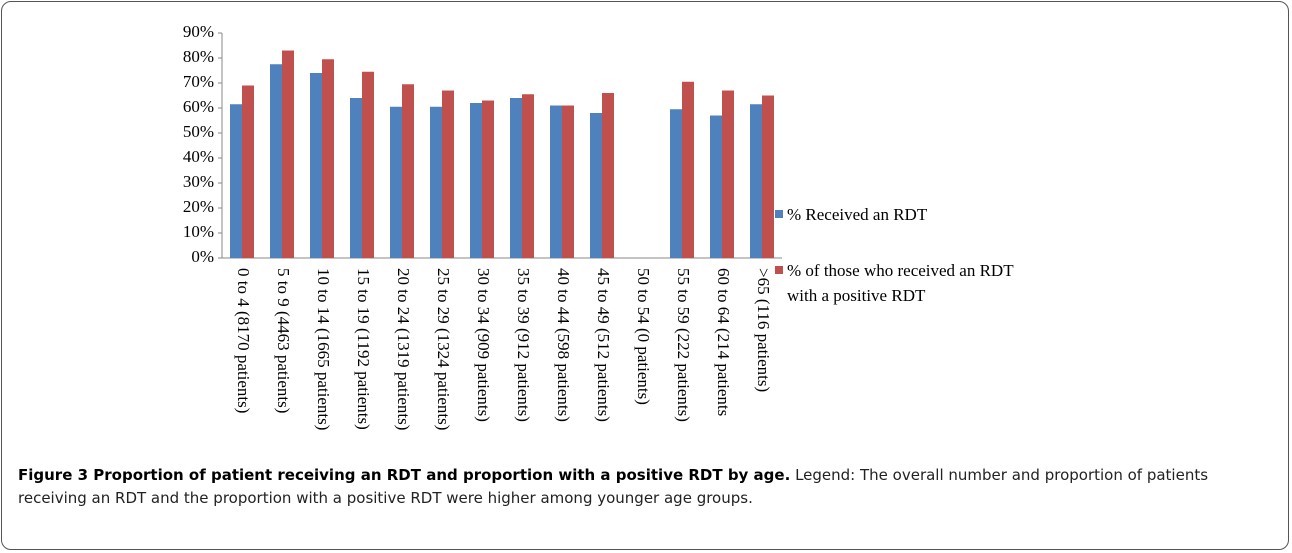 This screenshot has height=553, width=1292. What do you see at coordinates (202, 256) in the screenshot?
I see `y-tick-label: 0%` at bounding box center [202, 256].